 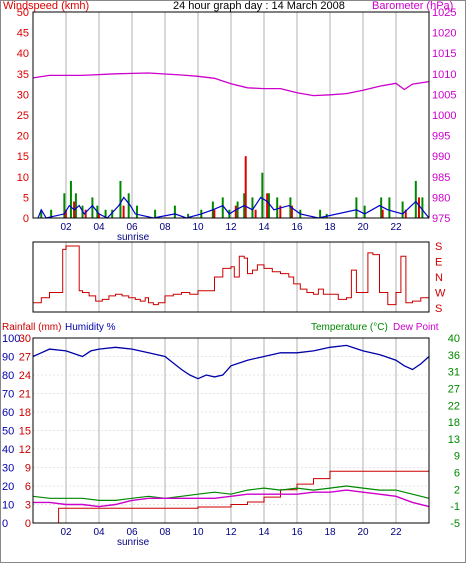 I want to click on humidity-axis-title: Humidity %, so click(x=90, y=327).